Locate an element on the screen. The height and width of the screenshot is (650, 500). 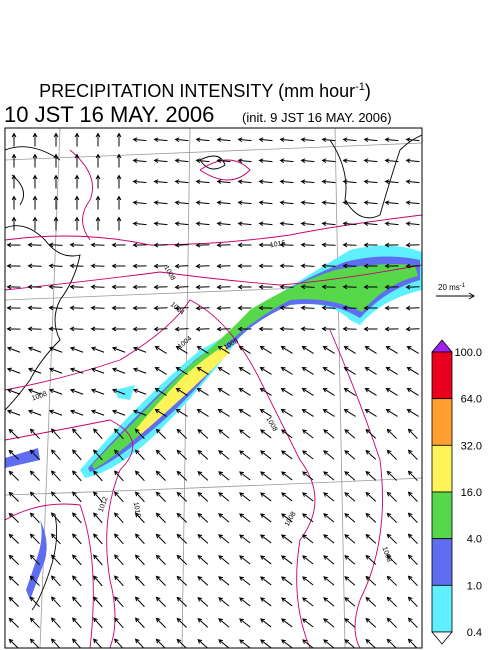
colorbar-segment is located at coordinates (442, 422).